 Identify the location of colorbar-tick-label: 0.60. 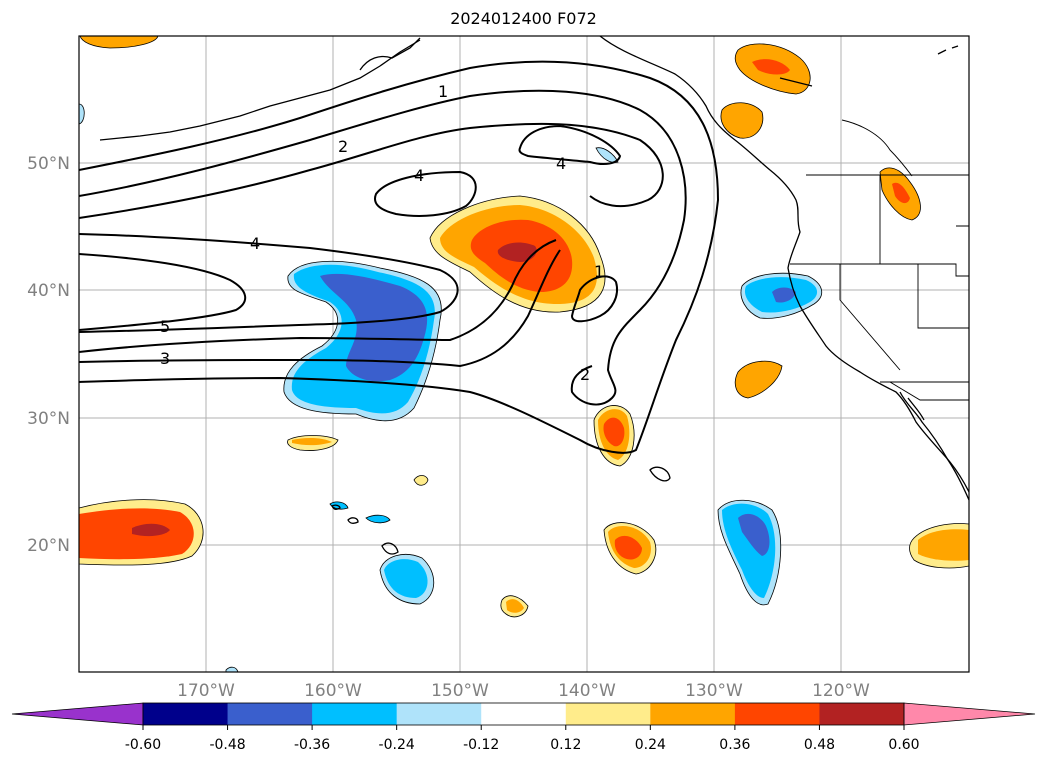
(903, 745).